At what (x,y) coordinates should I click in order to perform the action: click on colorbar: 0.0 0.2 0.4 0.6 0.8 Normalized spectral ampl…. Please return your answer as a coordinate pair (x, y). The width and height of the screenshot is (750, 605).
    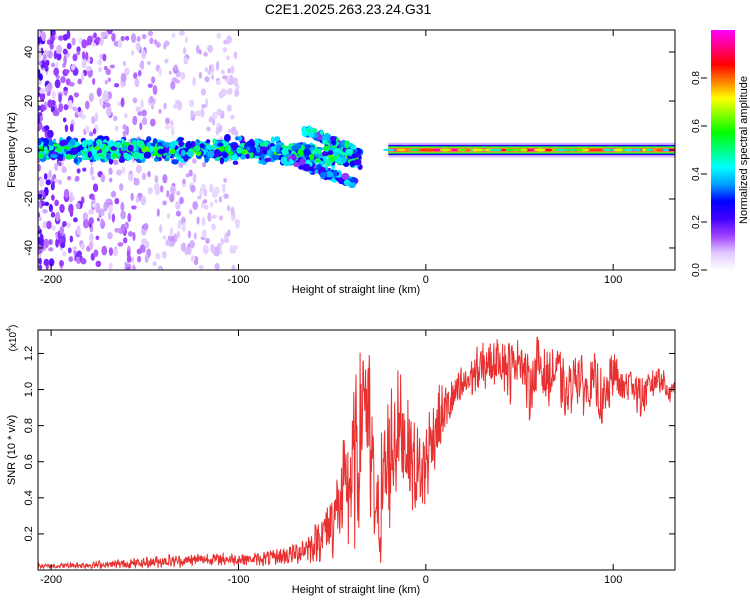
    Looking at the image, I should click on (720, 153).